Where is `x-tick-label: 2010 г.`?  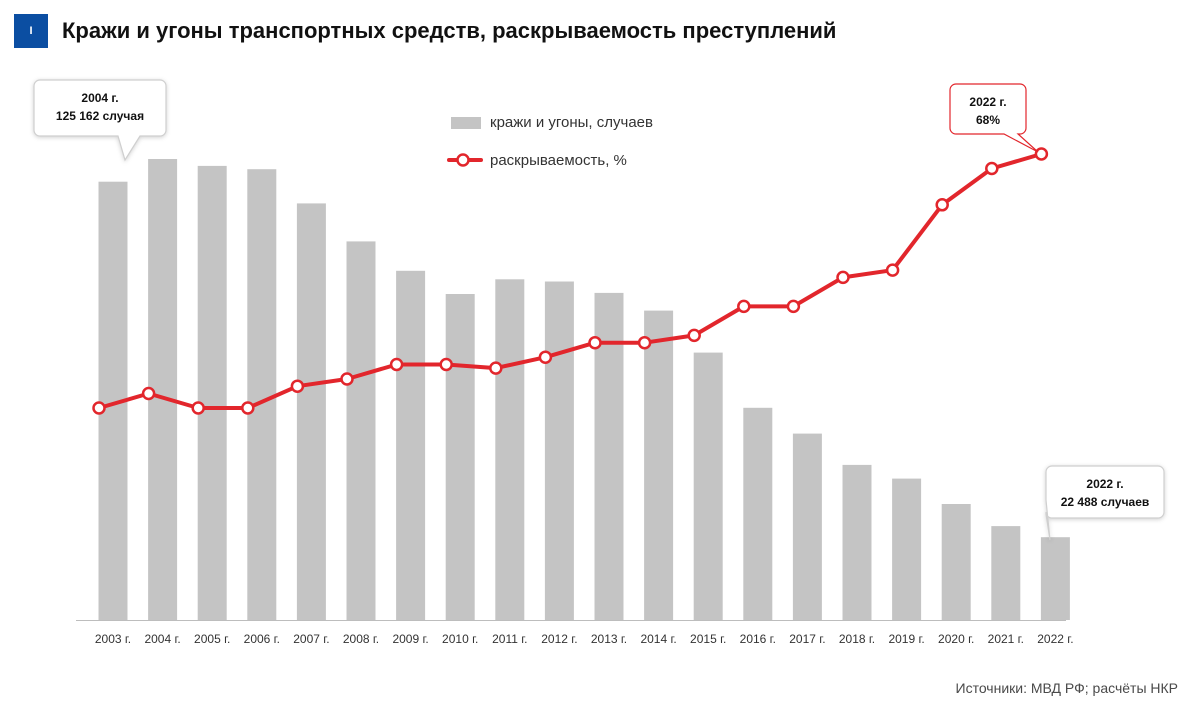
x-tick-label: 2010 г. is located at coordinates (460, 639).